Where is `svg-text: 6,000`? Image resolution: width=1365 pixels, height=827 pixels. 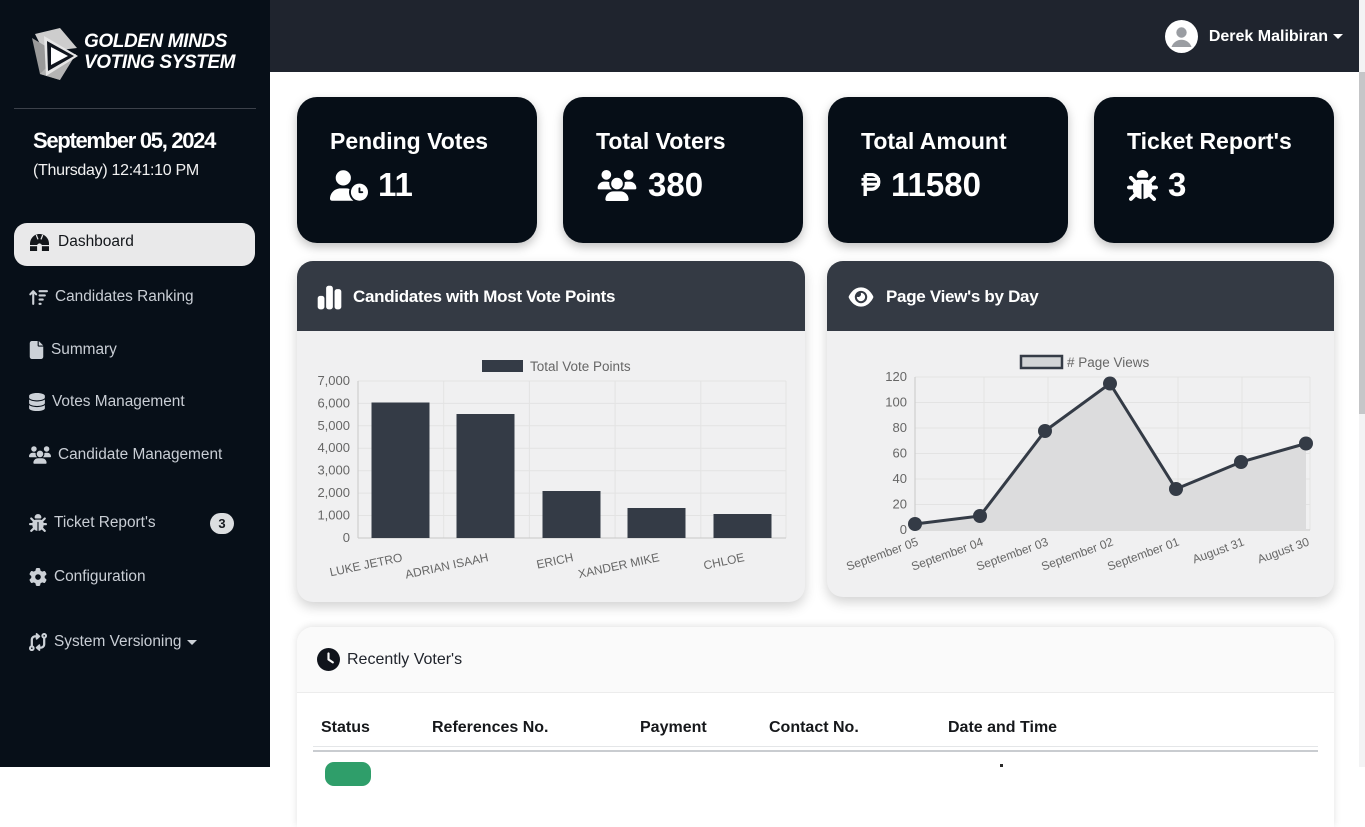
svg-text: 6,000 is located at coordinates (333, 402).